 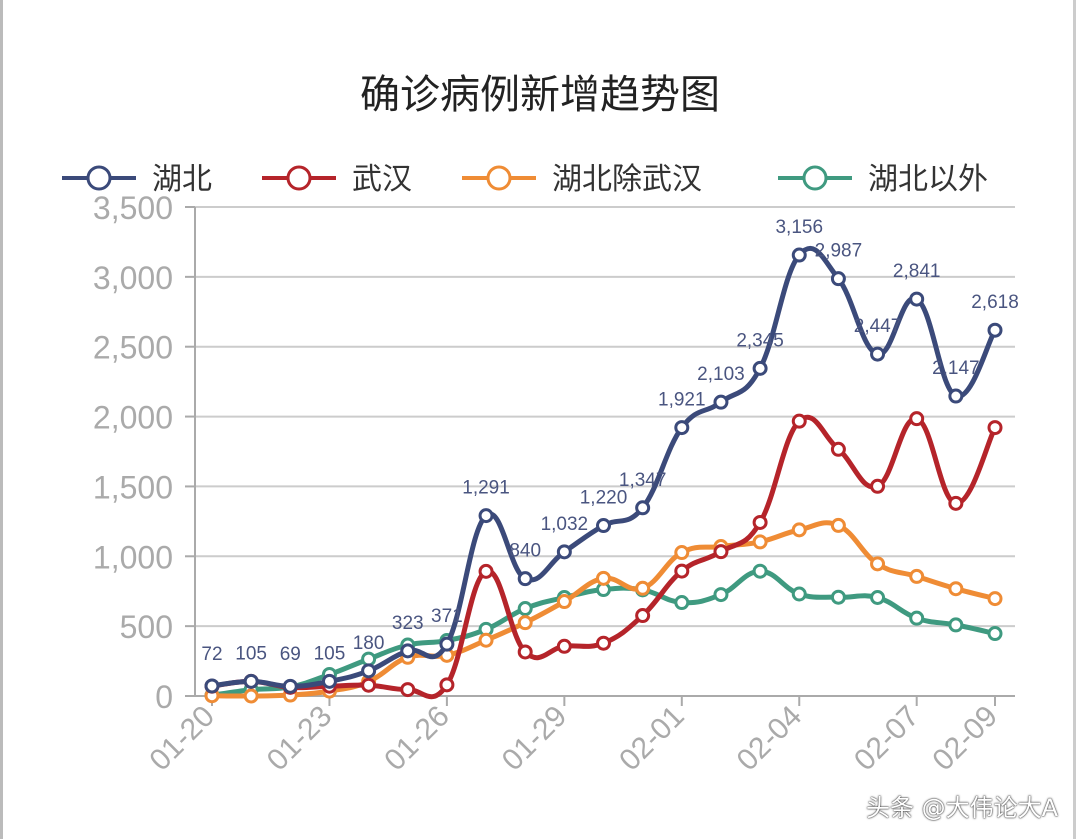 I want to click on data-label: 2,987, so click(x=839, y=251).